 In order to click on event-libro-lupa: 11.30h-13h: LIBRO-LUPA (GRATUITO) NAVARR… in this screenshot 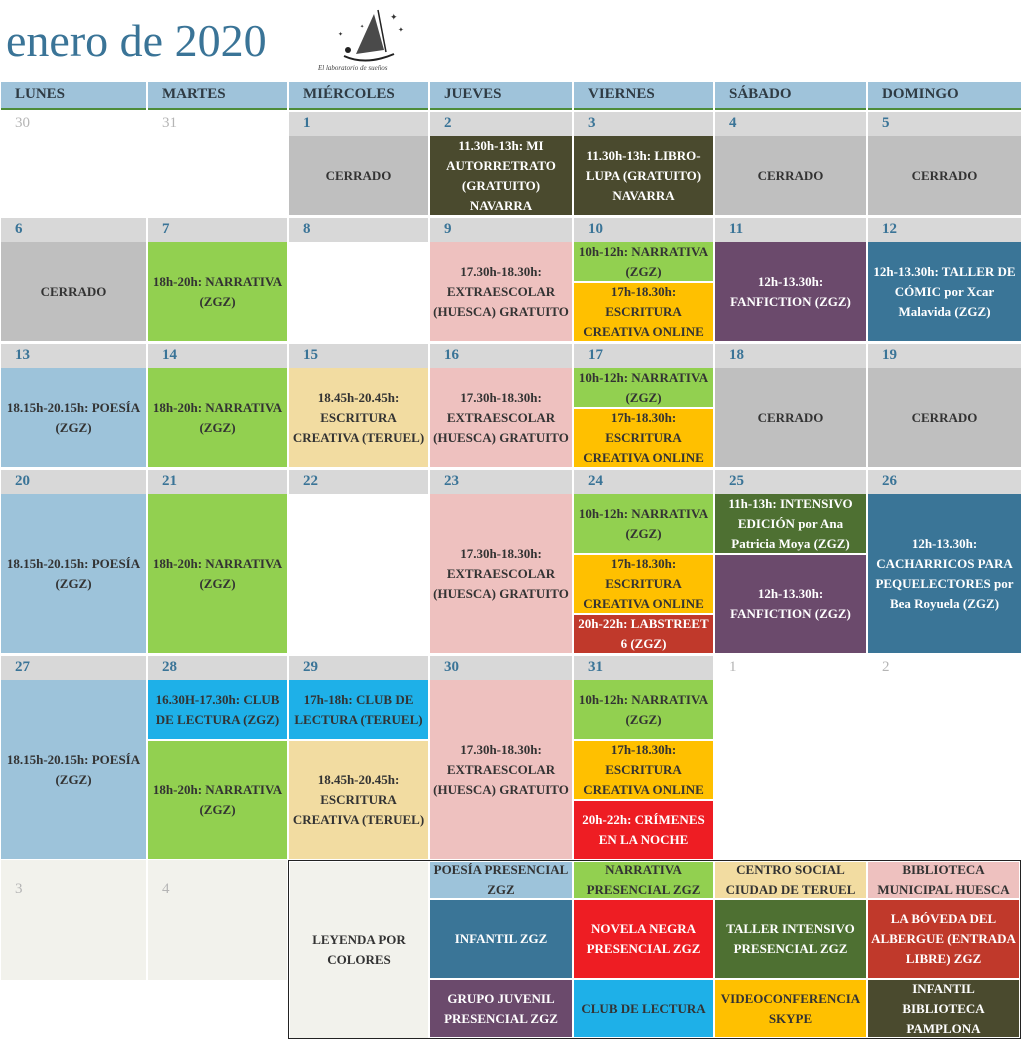, I will do `click(643, 175)`.